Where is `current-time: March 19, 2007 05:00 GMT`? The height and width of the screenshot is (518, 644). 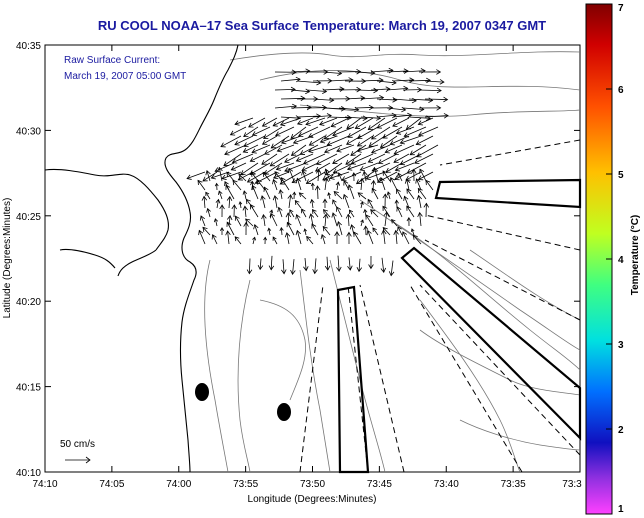 current-time: March 19, 2007 05:00 GMT is located at coordinates (125, 76).